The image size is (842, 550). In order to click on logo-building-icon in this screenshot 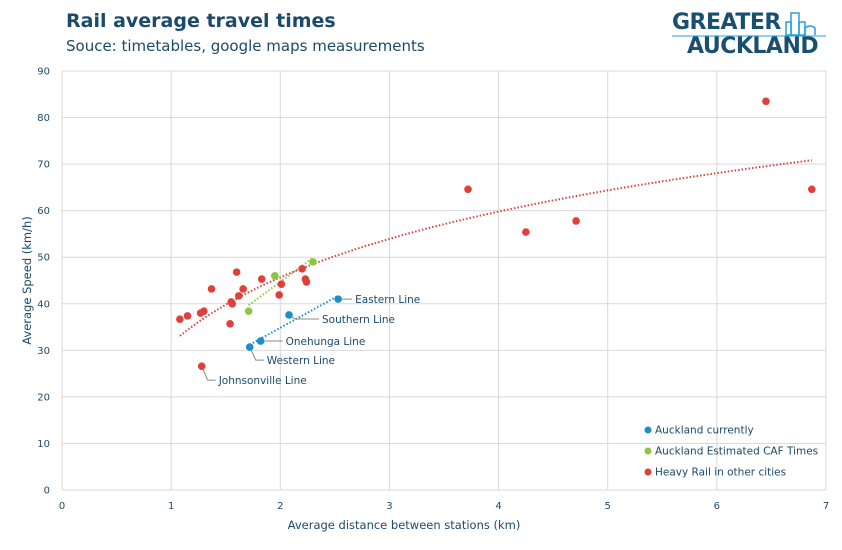, I will do `click(749, 24)`.